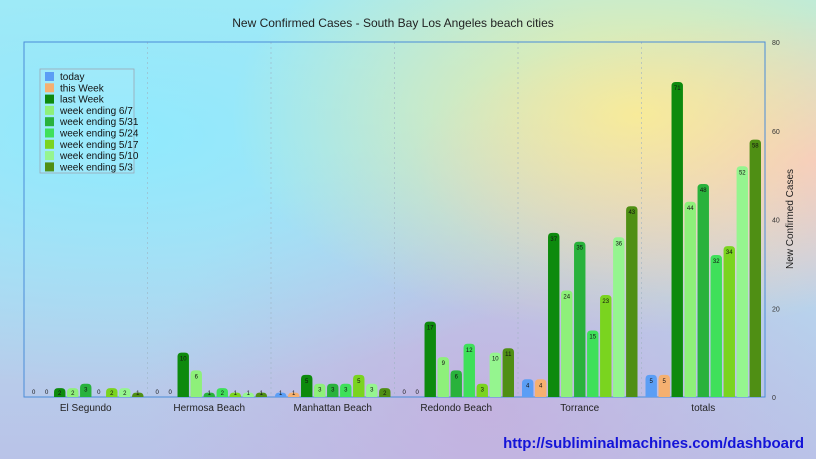 This screenshot has width=816, height=459. What do you see at coordinates (566, 298) in the screenshot?
I see `data-label: 24` at bounding box center [566, 298].